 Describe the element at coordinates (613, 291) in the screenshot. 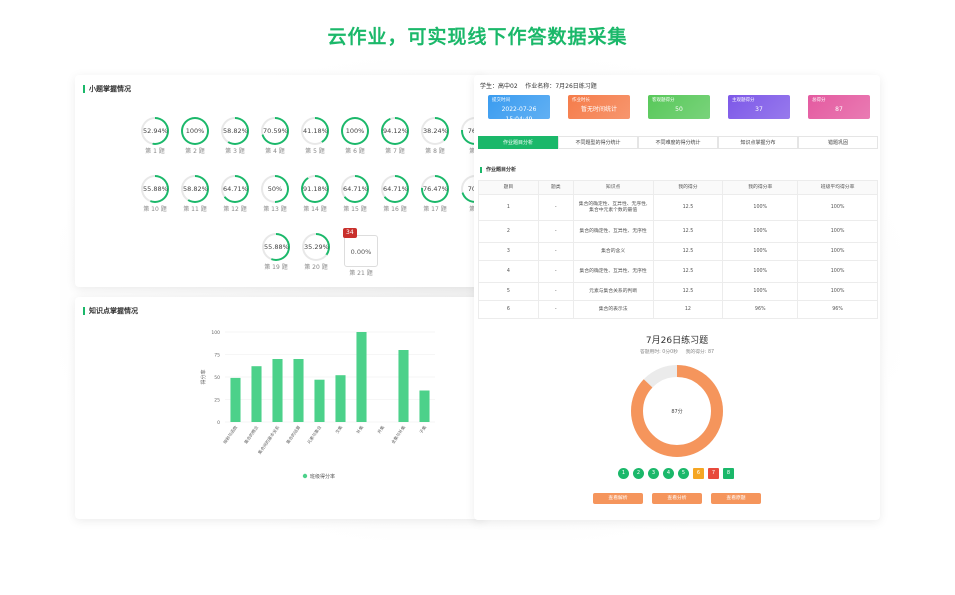

I see `table-cell: 元素与集合关系的判断` at that location.